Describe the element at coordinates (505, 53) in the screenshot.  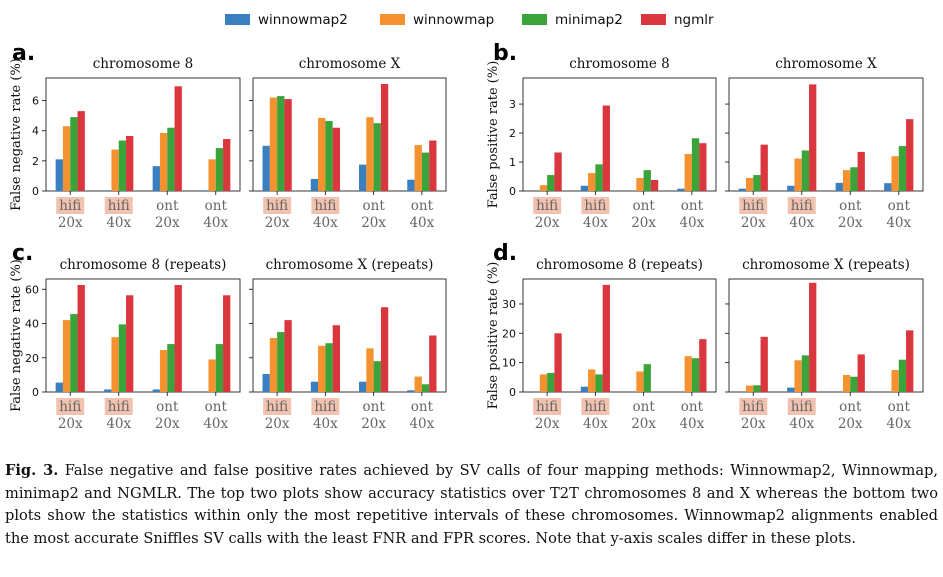
I see `panel-label: b.` at that location.